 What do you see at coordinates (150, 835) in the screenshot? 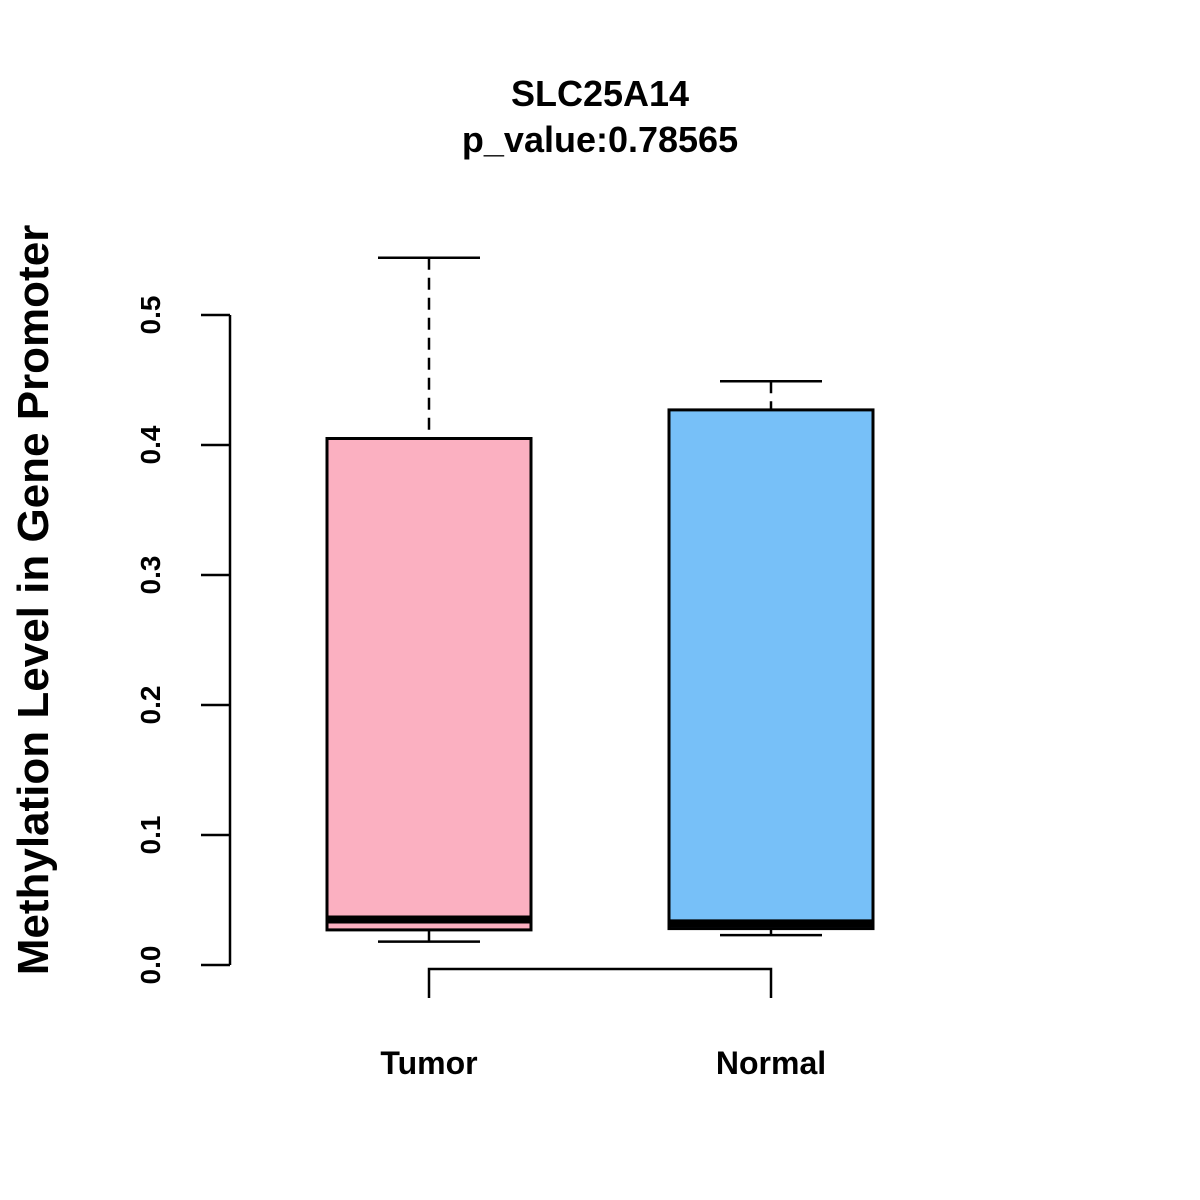
I see `y-tick-label: 0.1` at bounding box center [150, 835].